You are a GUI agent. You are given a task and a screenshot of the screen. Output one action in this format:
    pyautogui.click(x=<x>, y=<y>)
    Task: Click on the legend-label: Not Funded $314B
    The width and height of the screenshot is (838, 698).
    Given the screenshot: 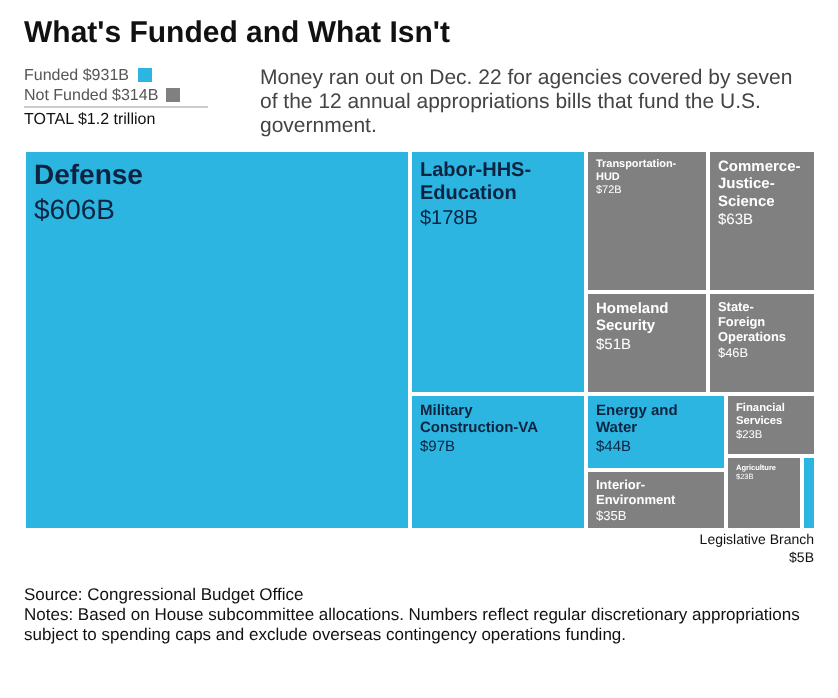 What is the action you would take?
    pyautogui.click(x=91, y=95)
    